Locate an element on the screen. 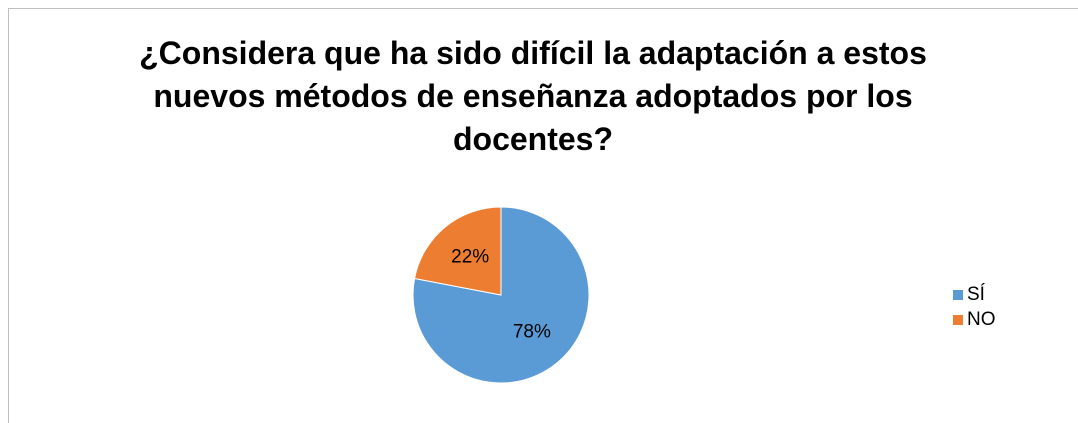 Image resolution: width=1078 pixels, height=423 pixels. data-label: 22% is located at coordinates (470, 257).